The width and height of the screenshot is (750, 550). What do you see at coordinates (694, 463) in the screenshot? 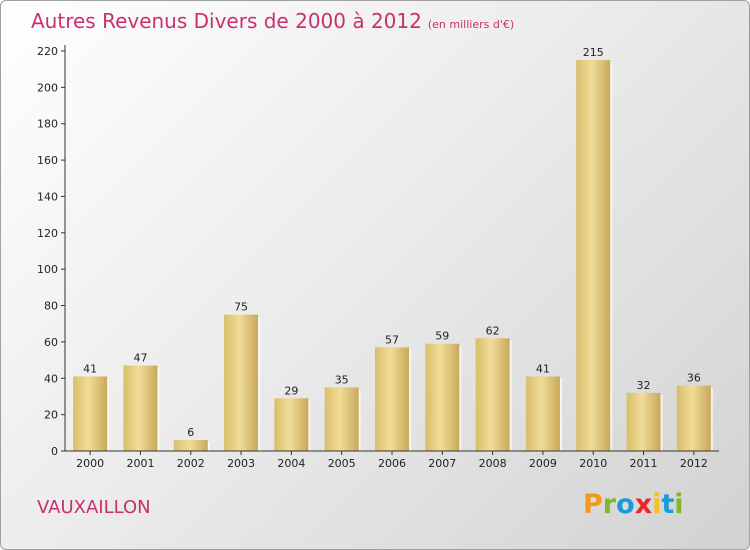
I see `x-tick-label: 2012` at bounding box center [694, 463].